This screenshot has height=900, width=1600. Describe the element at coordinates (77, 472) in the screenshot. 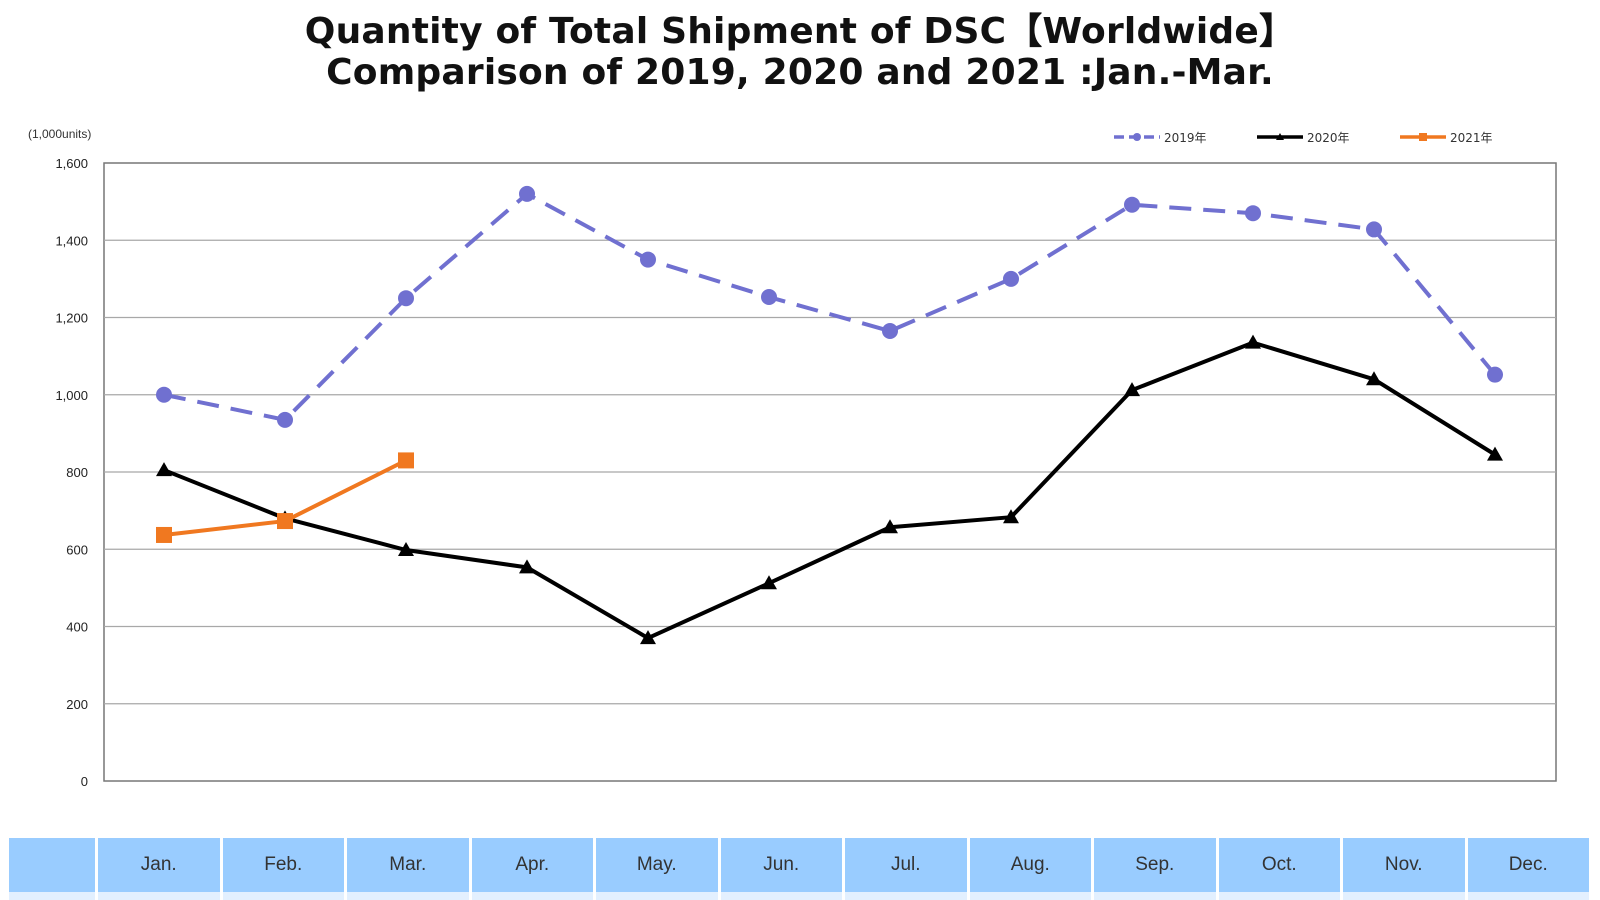

I see `y-tick-label: 800` at that location.